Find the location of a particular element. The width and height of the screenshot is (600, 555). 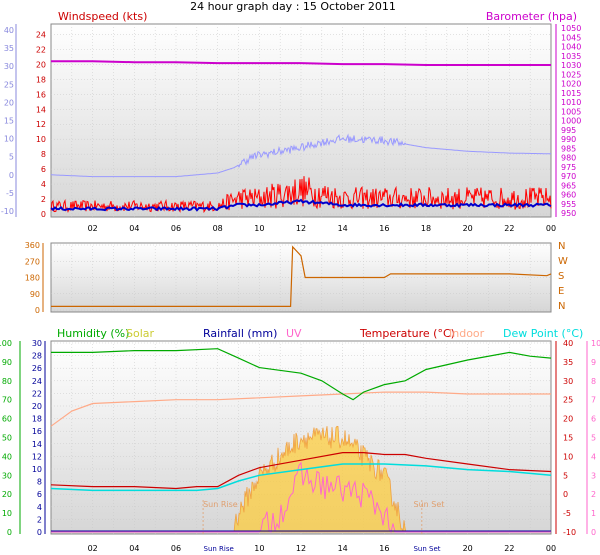

rainfall-tick-label: 18 is located at coordinates (37, 419).